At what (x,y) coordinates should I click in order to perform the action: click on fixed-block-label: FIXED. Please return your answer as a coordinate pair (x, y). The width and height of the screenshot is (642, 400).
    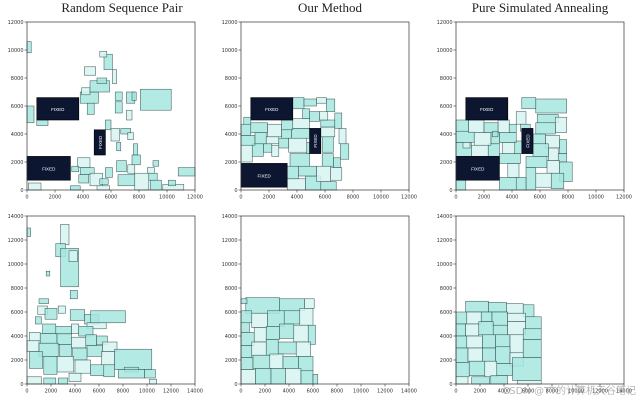
    Looking at the image, I should click on (315, 141).